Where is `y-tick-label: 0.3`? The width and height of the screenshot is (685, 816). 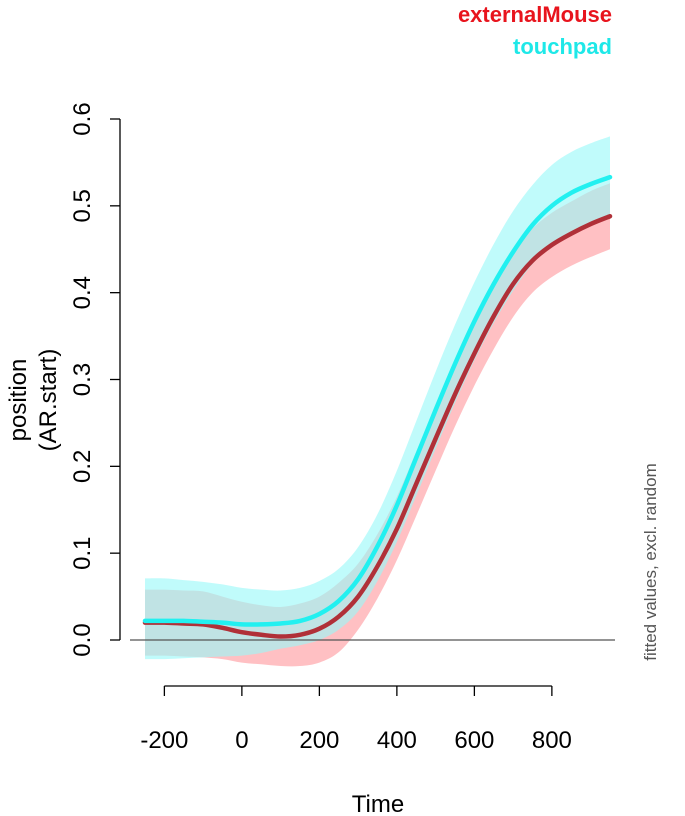 y-tick-label: 0.3 is located at coordinates (82, 379).